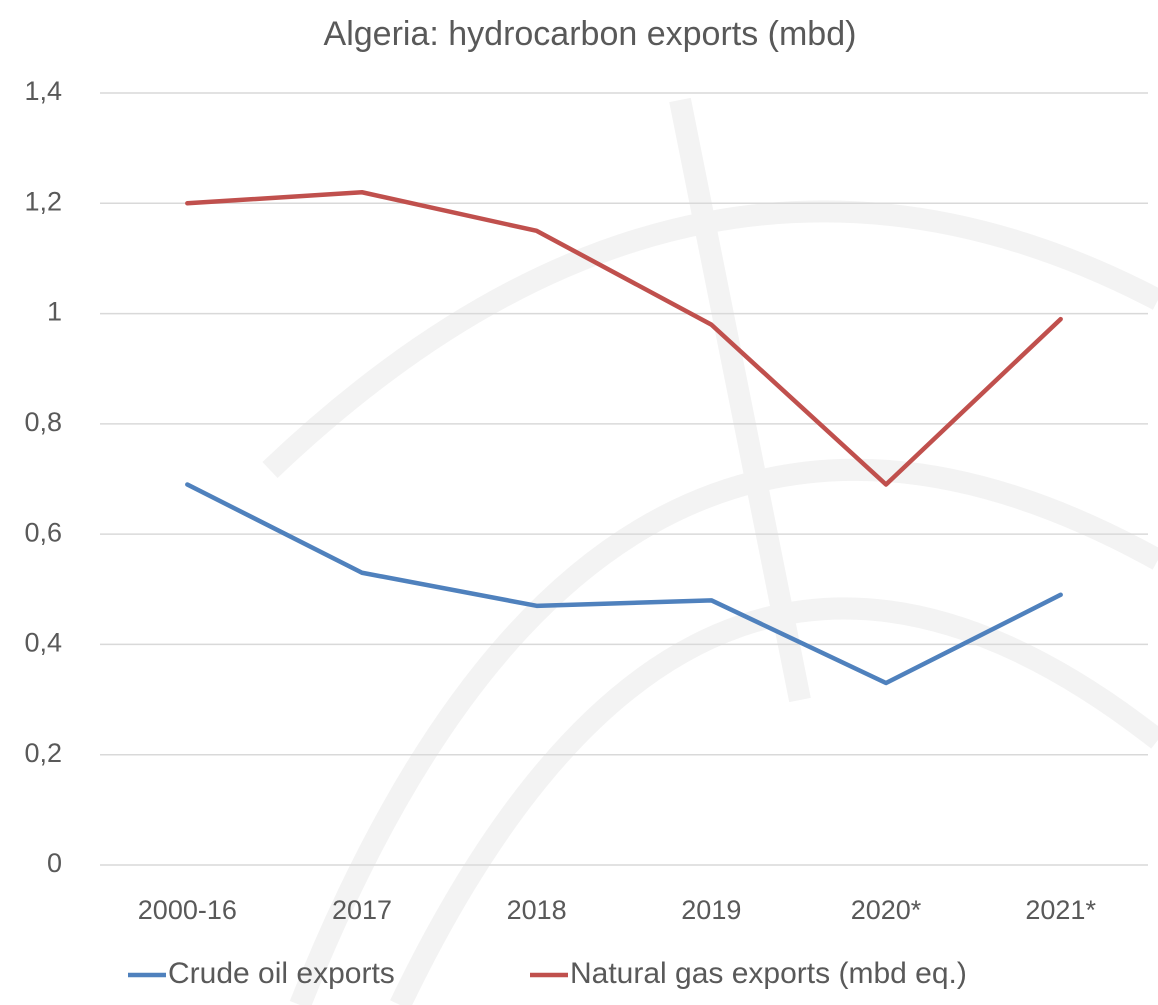 Image resolution: width=1158 pixels, height=1005 pixels. Describe the element at coordinates (711, 910) in the screenshot. I see `x-tick-label: 2019` at that location.